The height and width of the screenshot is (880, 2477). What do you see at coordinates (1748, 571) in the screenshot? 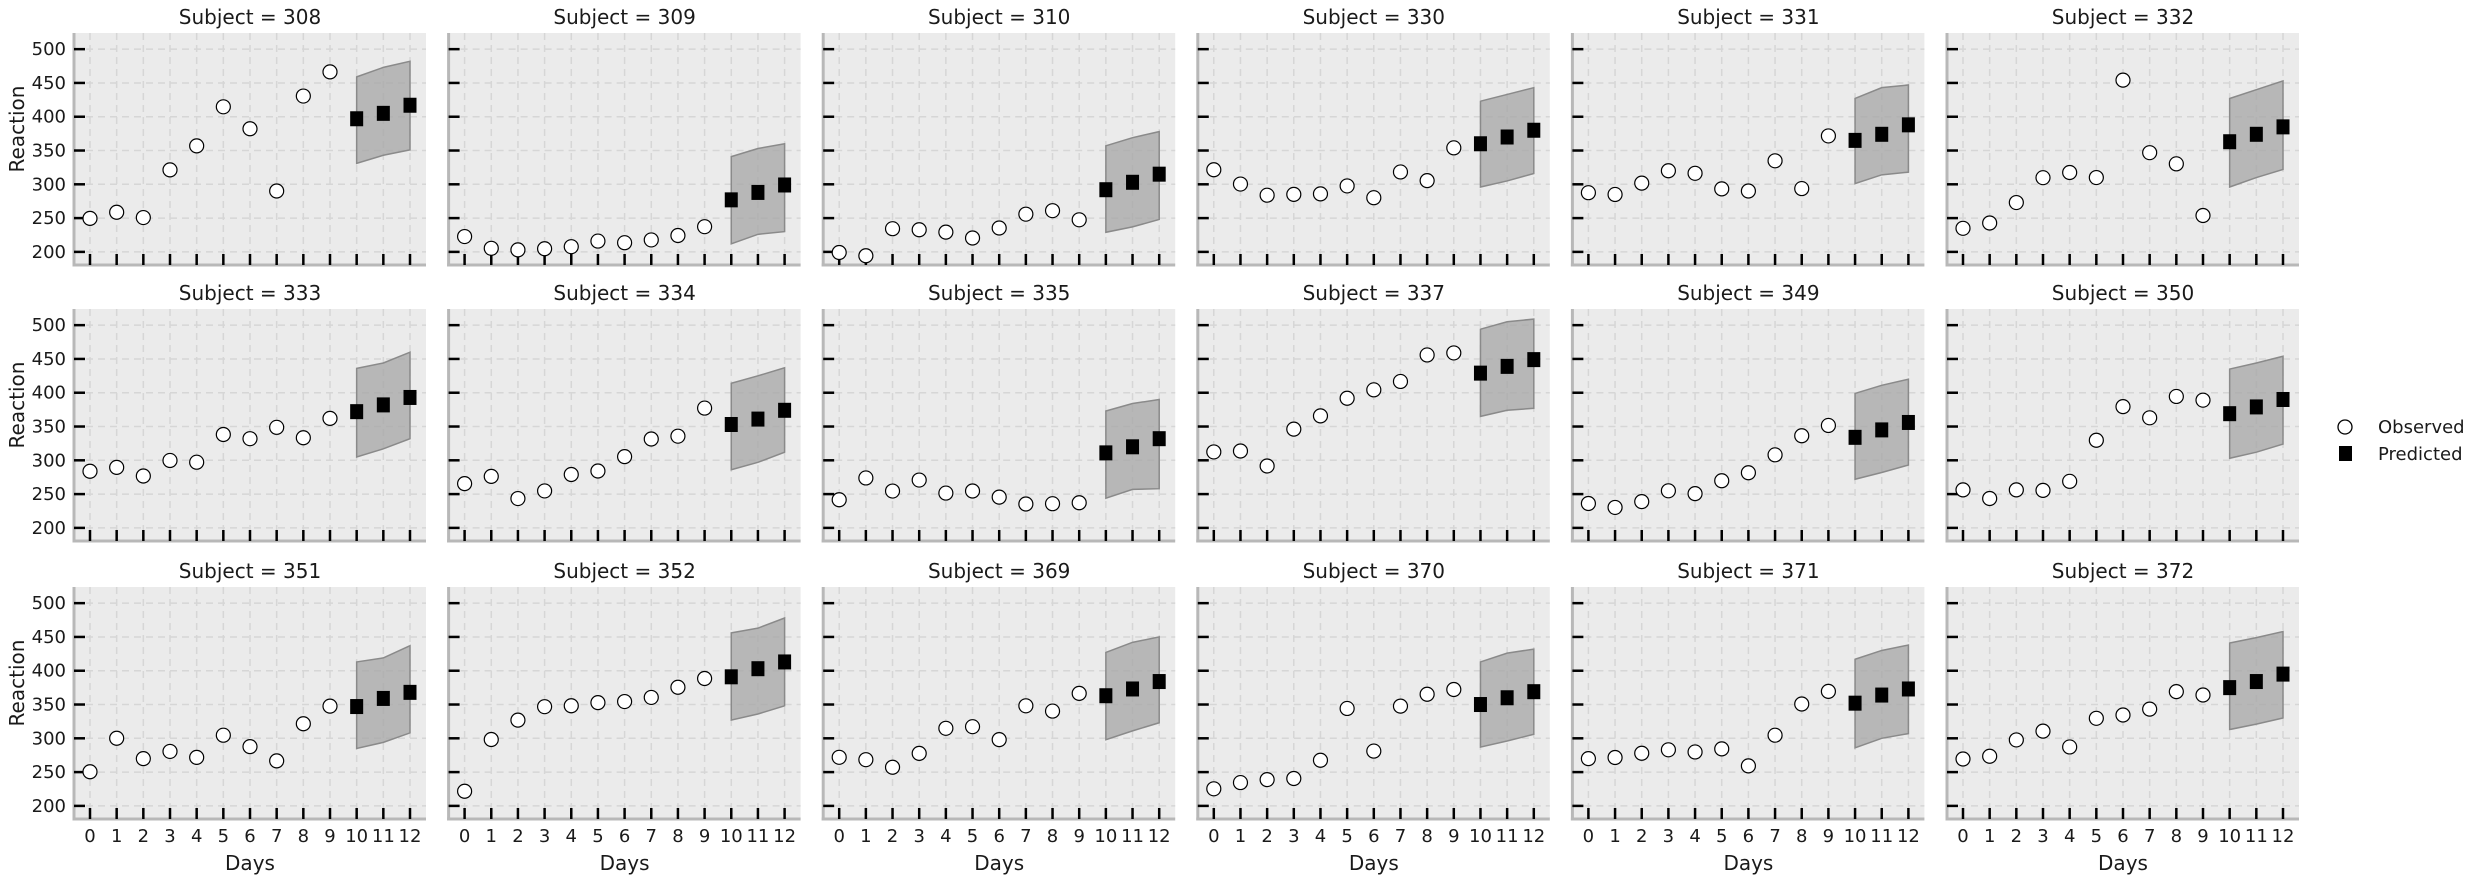
I see `facet-title: Subject = 371` at bounding box center [1748, 571].